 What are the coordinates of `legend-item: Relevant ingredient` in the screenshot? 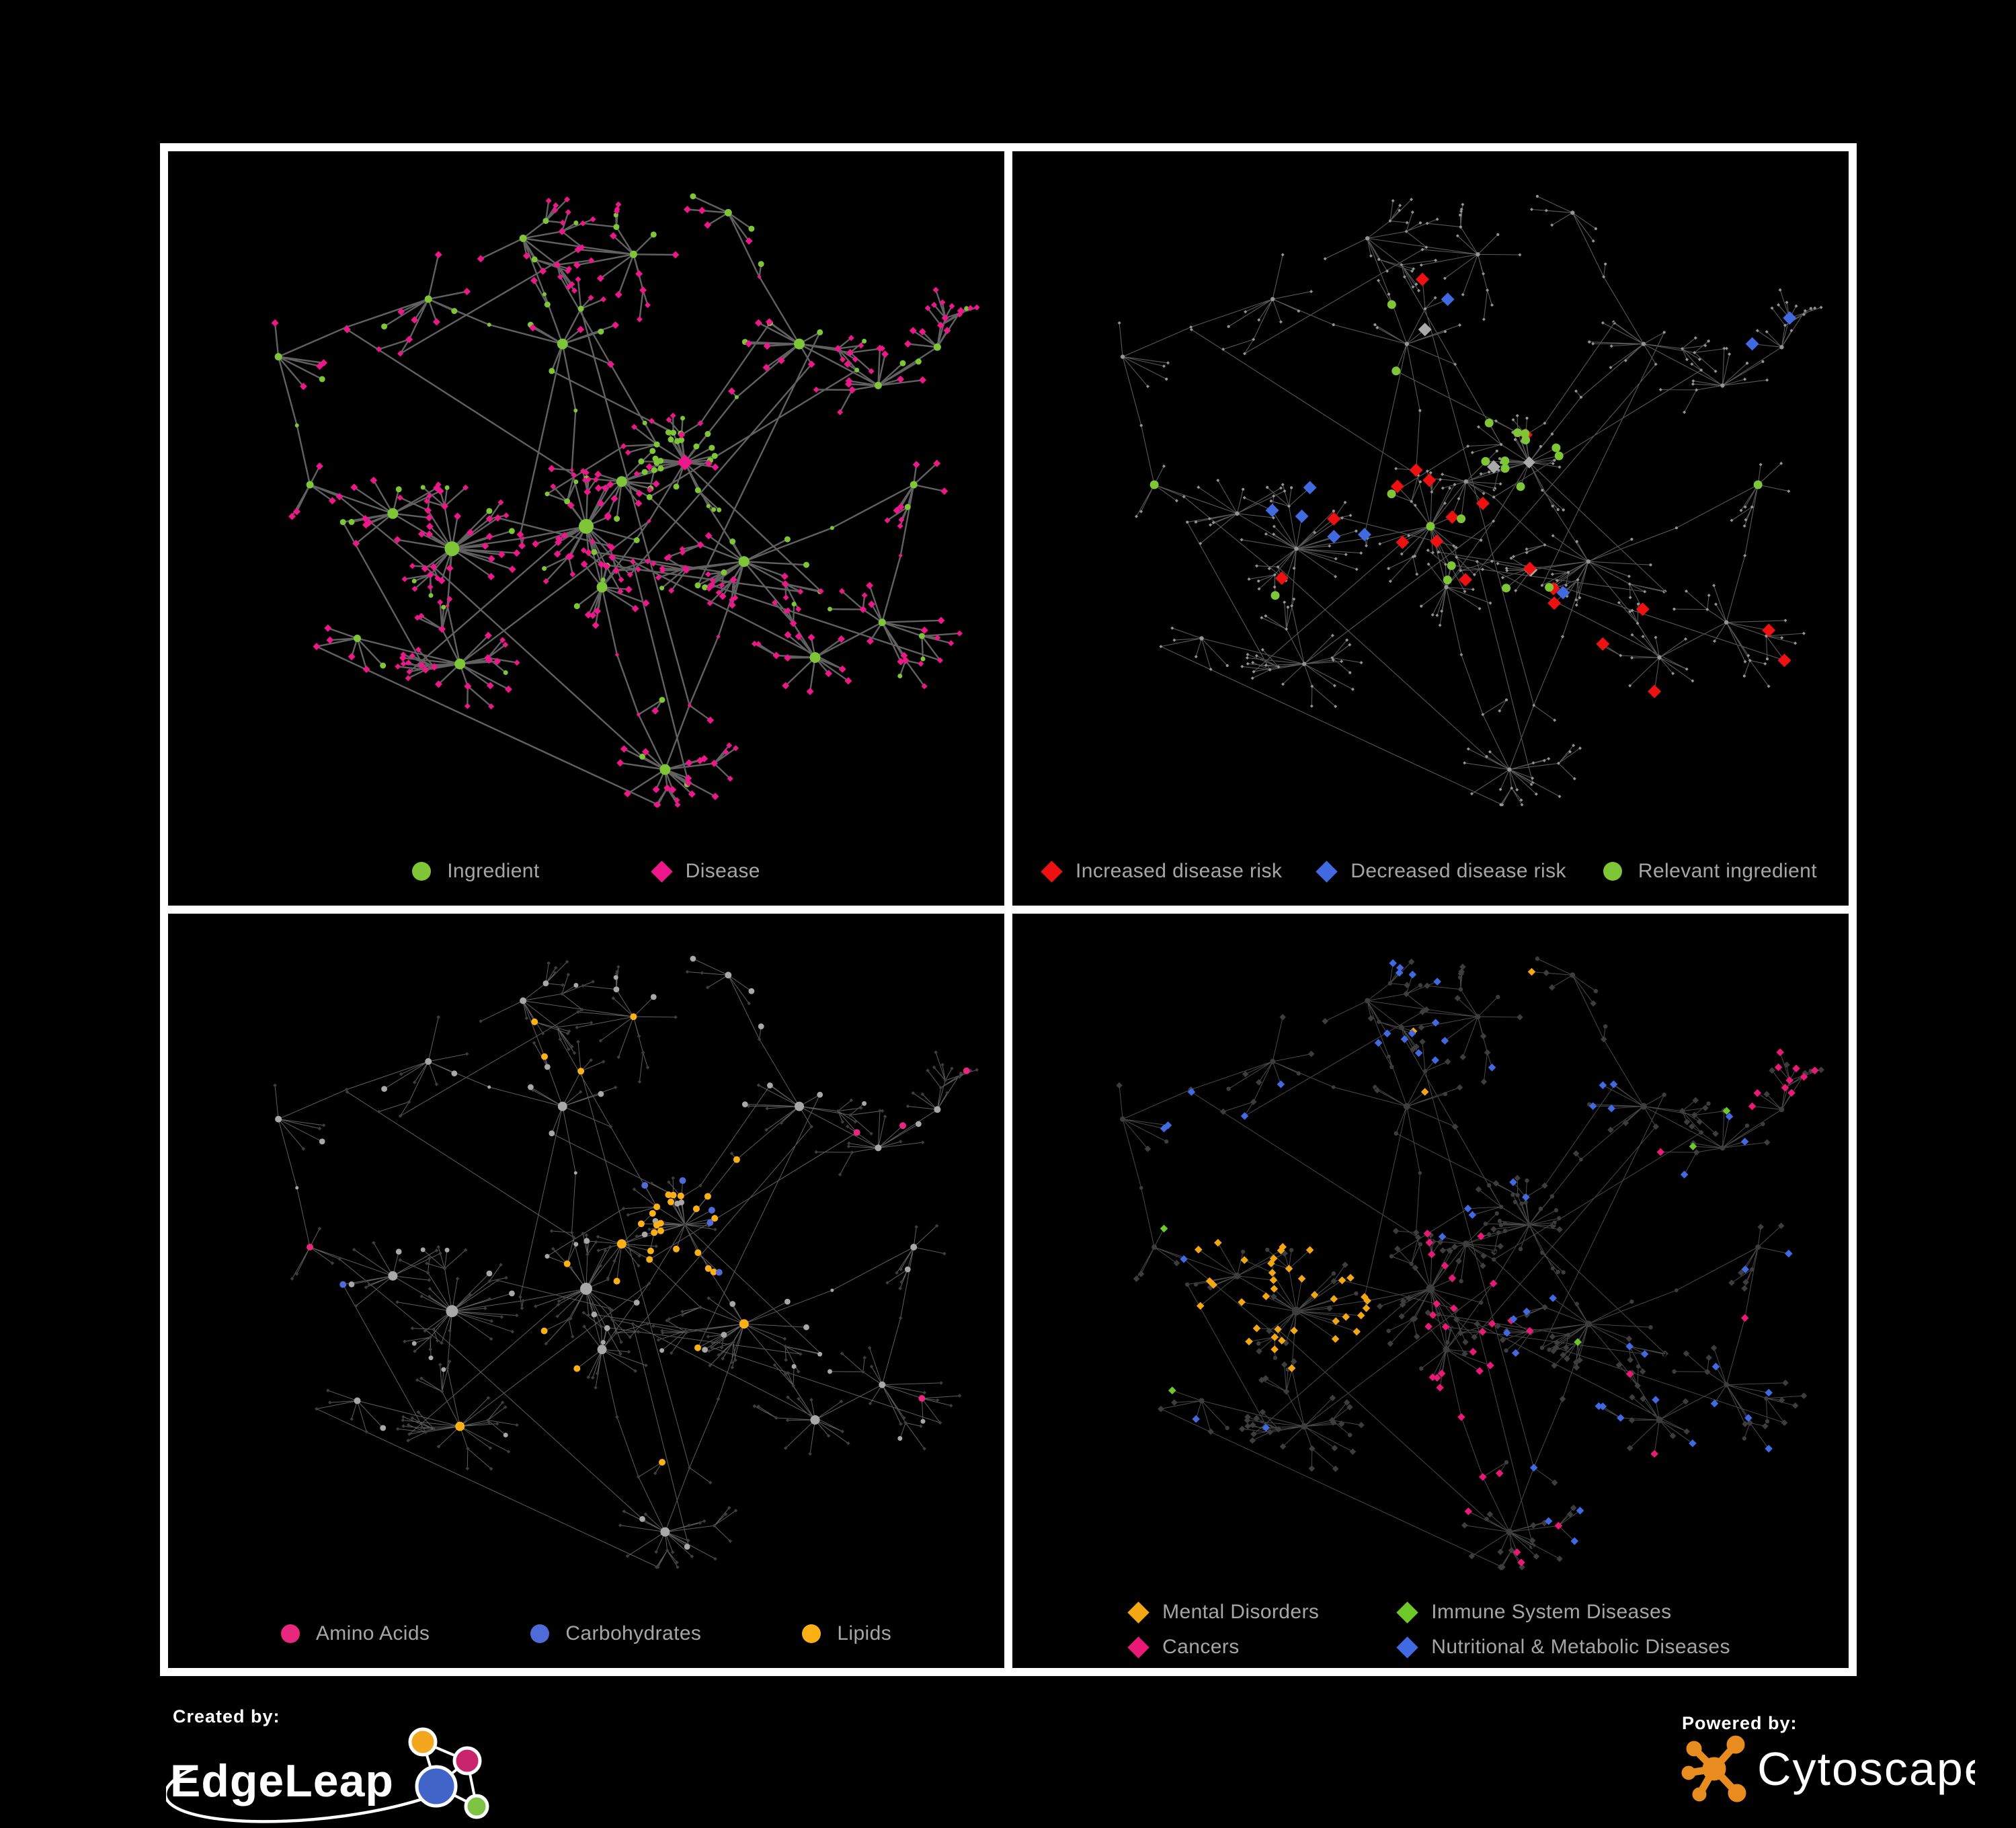 It's located at (1710, 871).